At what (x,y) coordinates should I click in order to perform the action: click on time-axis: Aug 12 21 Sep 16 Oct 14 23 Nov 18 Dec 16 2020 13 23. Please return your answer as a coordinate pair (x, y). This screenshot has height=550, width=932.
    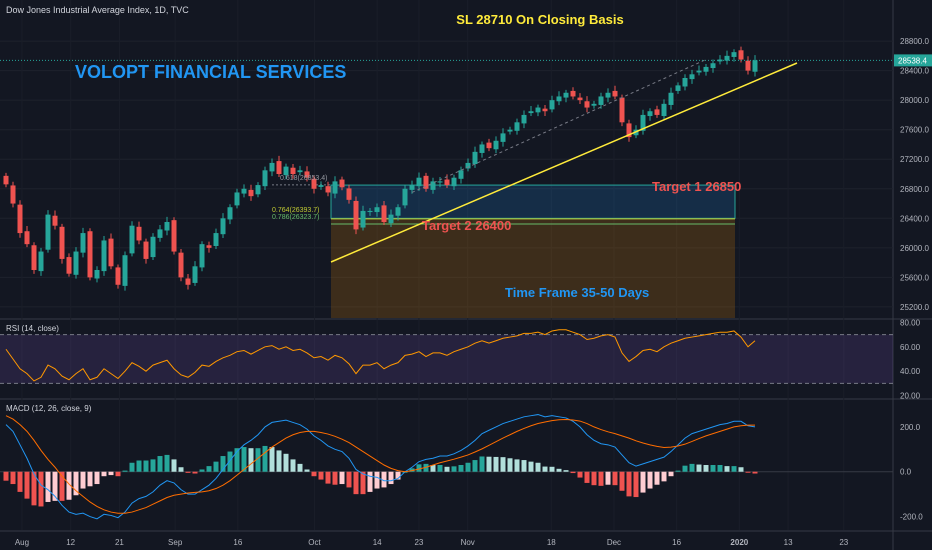
    Looking at the image, I should click on (432, 542).